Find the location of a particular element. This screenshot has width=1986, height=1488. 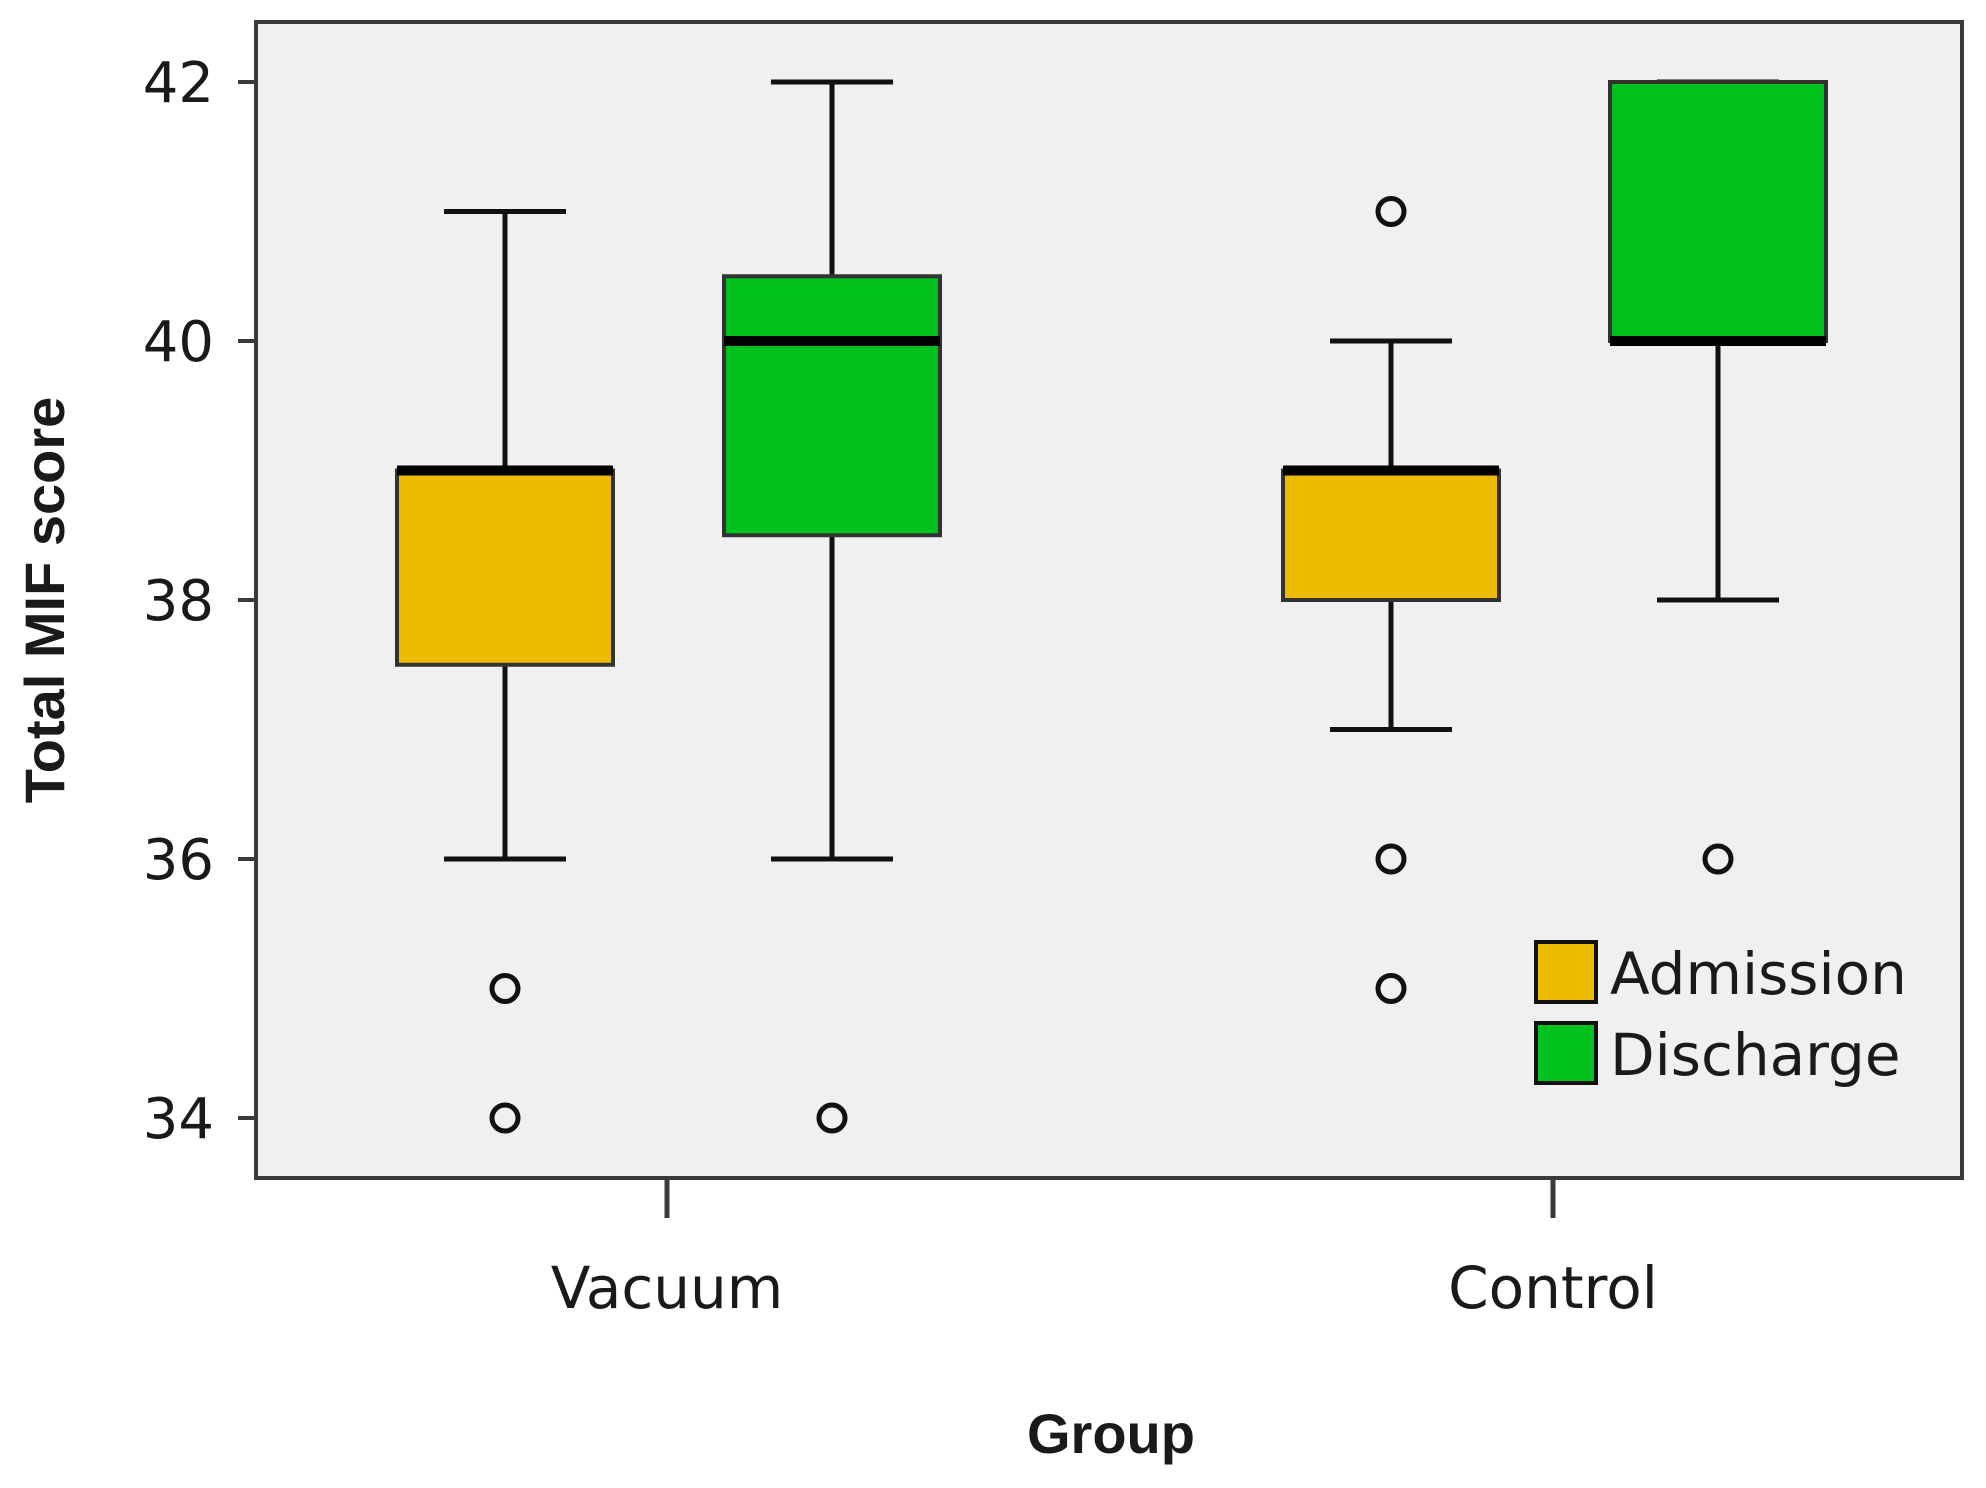

x-axis: Vacuum Control is located at coordinates (1104, 1250).